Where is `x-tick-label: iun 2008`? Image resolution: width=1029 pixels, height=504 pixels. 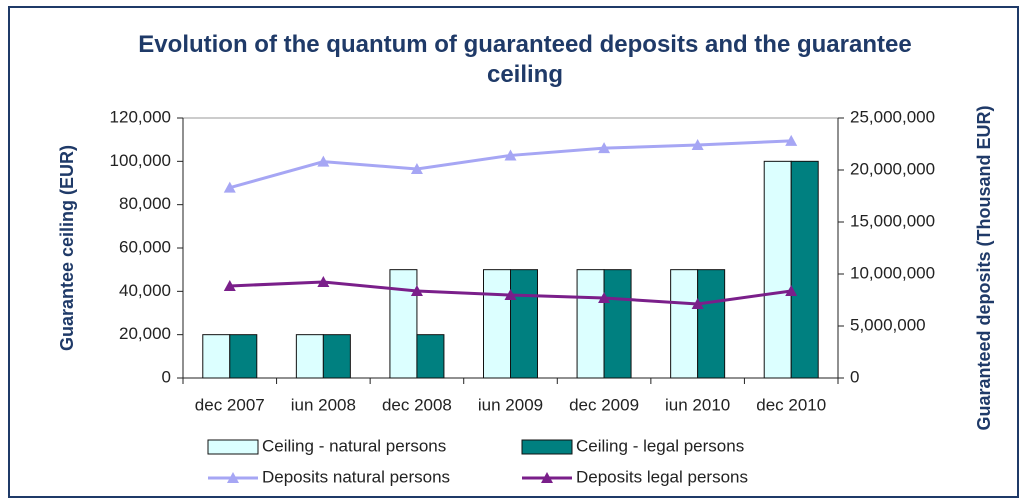
x-tick-label: iun 2008 is located at coordinates (323, 404).